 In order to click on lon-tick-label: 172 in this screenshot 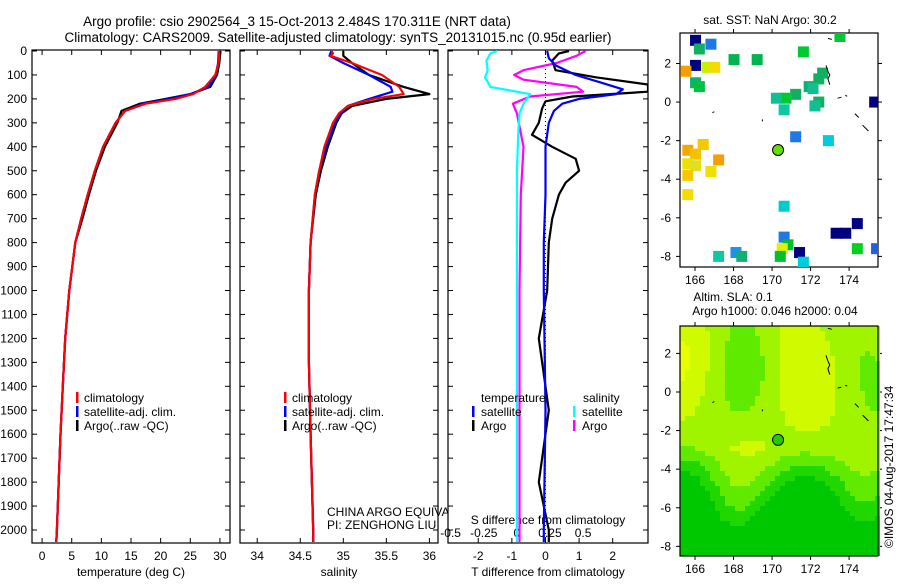, I will do `click(811, 280)`.